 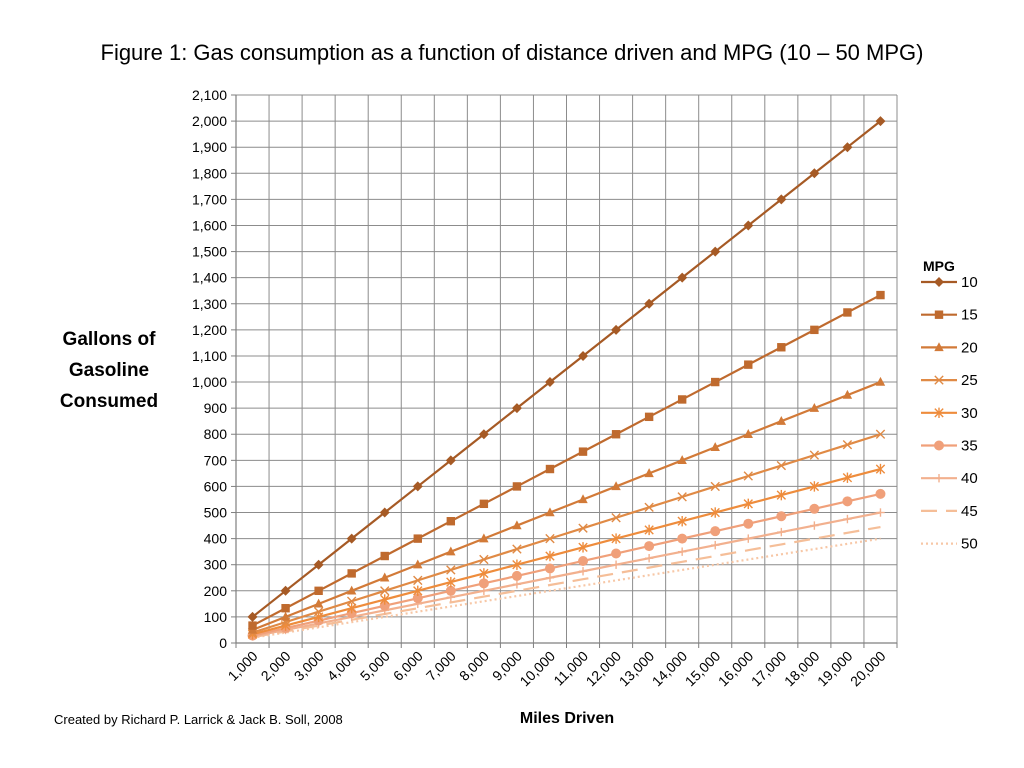 I want to click on x-tick-label: 5,000, so click(x=375, y=666).